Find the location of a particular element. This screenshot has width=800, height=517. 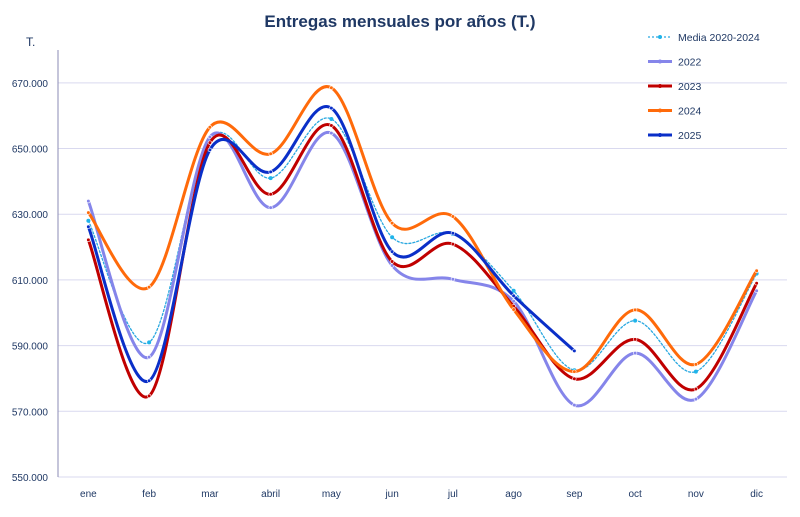

legend-label: Media 2020-2024 is located at coordinates (719, 38).